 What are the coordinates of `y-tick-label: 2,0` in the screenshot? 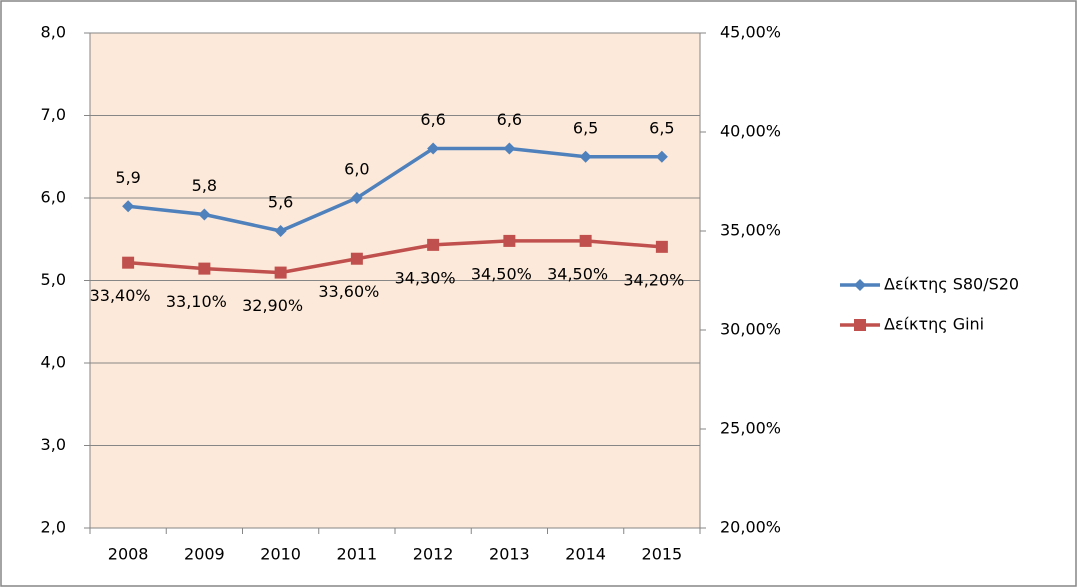 It's located at (53, 527).